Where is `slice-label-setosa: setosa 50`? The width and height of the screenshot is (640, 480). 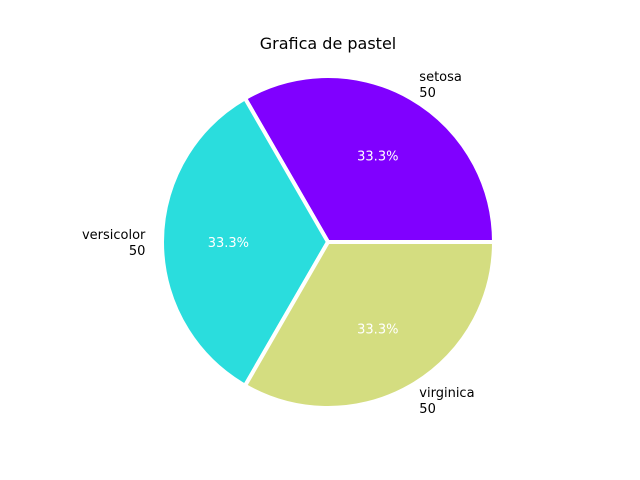 slice-label-setosa: setosa 50 is located at coordinates (440, 85).